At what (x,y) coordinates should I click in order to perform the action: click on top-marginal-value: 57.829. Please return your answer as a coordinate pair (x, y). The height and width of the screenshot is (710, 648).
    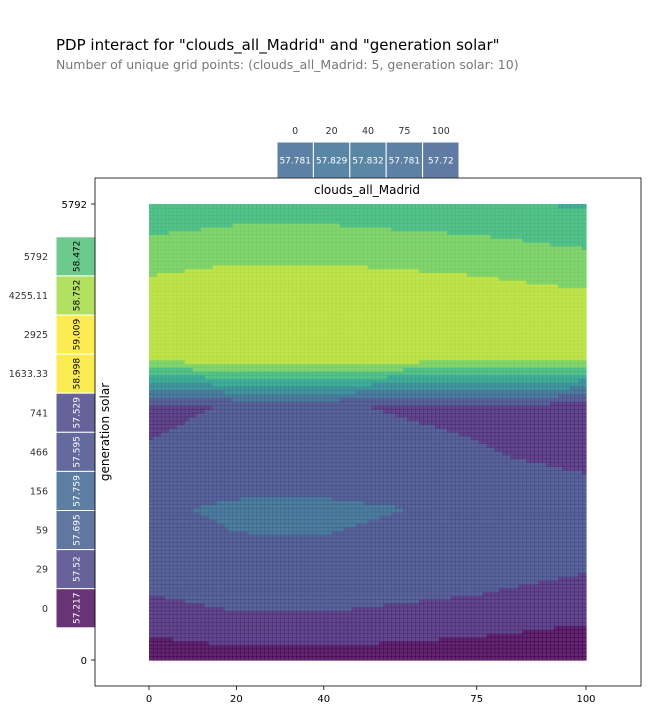
    Looking at the image, I should click on (332, 162).